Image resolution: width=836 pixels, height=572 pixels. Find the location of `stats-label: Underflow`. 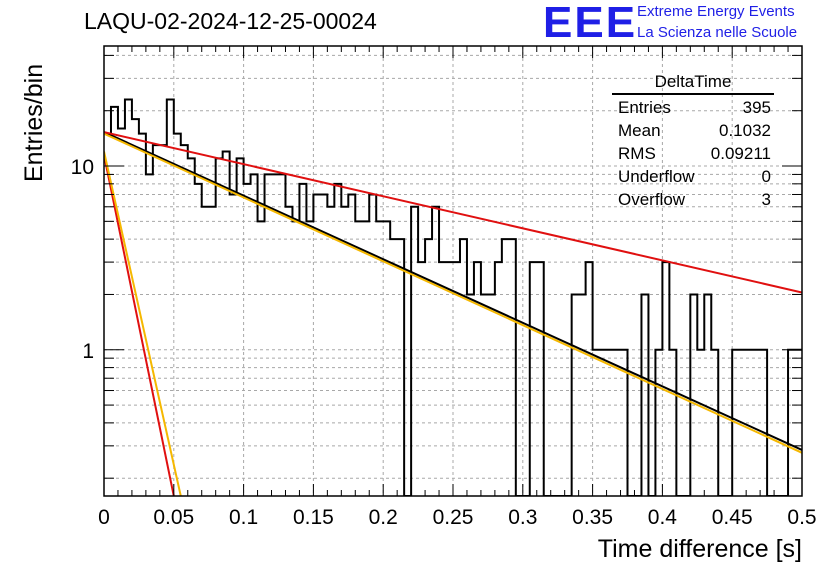

stats-label: Underflow is located at coordinates (656, 176).